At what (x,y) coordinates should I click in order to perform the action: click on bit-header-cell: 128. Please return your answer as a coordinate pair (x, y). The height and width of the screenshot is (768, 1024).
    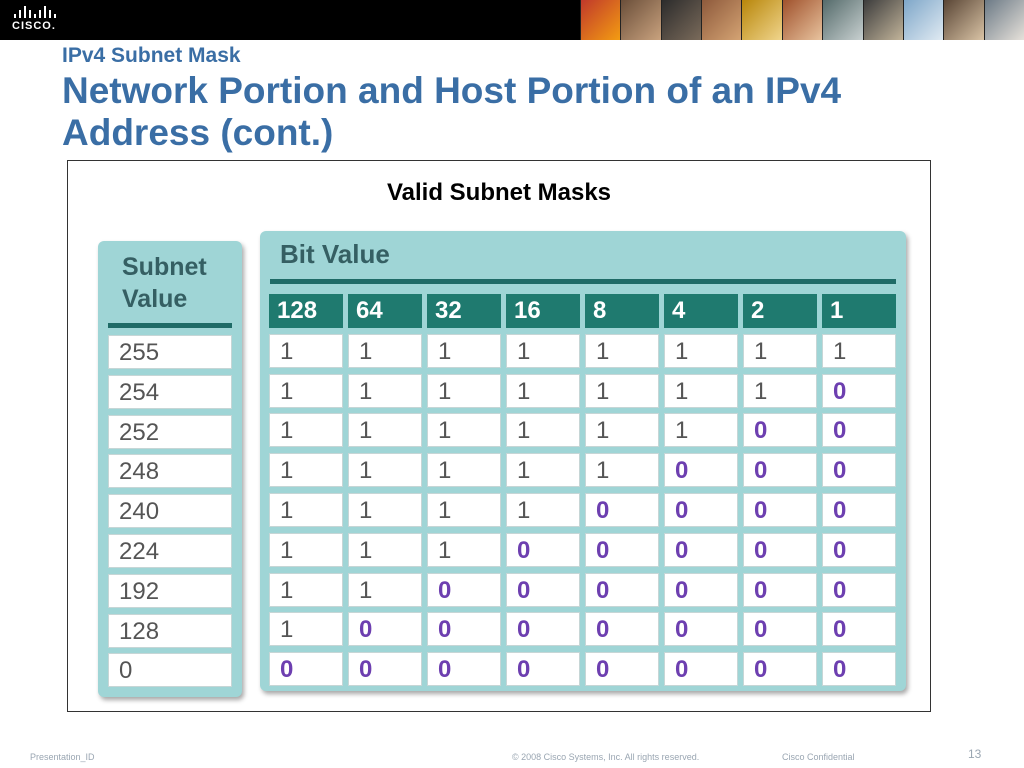
    Looking at the image, I should click on (306, 311).